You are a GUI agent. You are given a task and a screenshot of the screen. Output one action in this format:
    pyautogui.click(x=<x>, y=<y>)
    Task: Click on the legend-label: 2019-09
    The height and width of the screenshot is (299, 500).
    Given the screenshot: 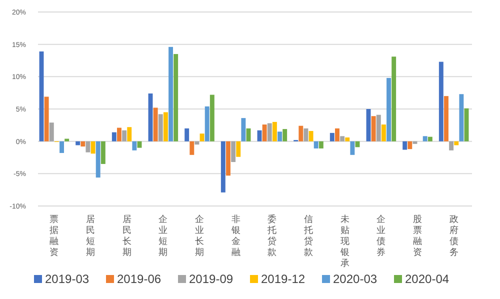 What is the action you would take?
    pyautogui.click(x=211, y=279)
    